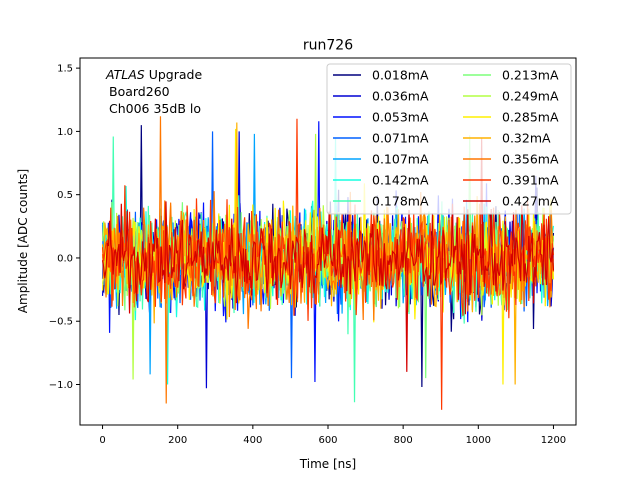 This screenshot has width=640, height=480. Describe the element at coordinates (553, 440) in the screenshot. I see `x-tick-label: 1200` at that location.